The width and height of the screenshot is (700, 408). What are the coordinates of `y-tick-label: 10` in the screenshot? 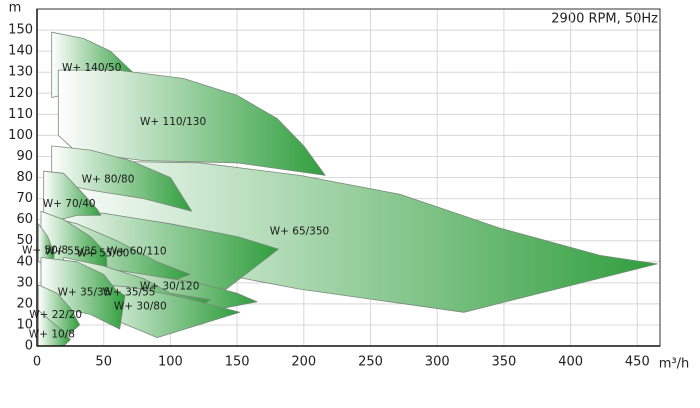 It's located at (24, 324).